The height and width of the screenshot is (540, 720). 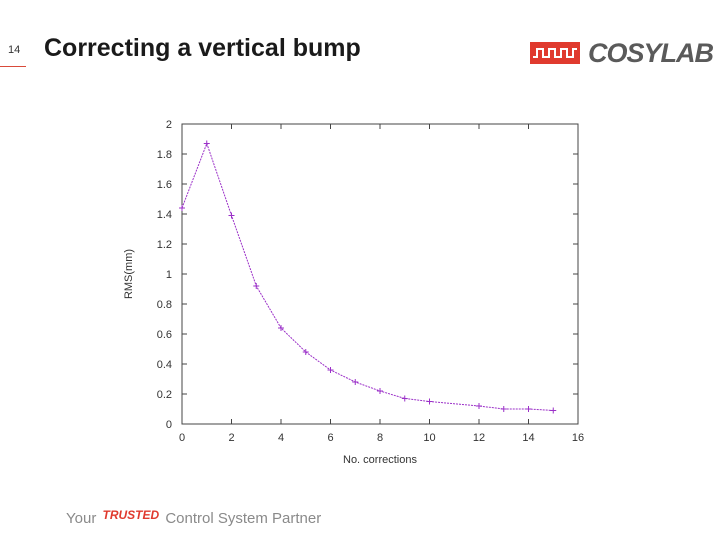 I want to click on company-logo: COSYLAB, so click(x=622, y=53).